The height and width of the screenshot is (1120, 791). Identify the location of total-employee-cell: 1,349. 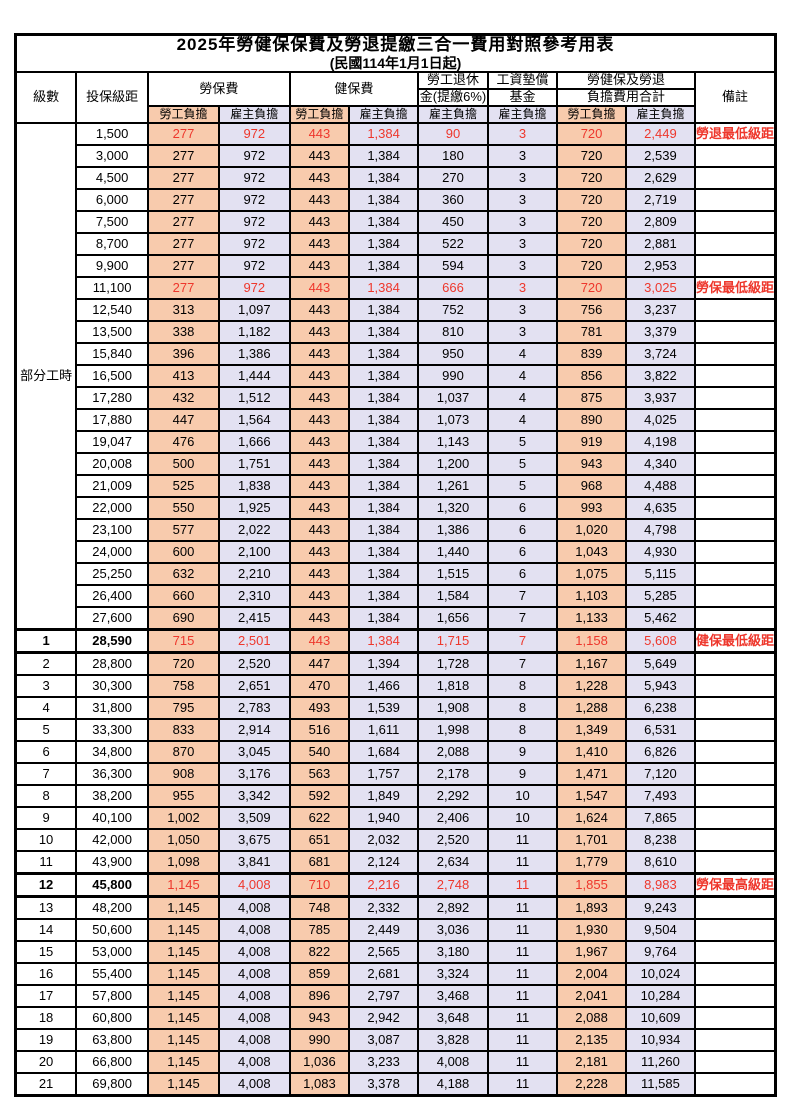
(591, 729).